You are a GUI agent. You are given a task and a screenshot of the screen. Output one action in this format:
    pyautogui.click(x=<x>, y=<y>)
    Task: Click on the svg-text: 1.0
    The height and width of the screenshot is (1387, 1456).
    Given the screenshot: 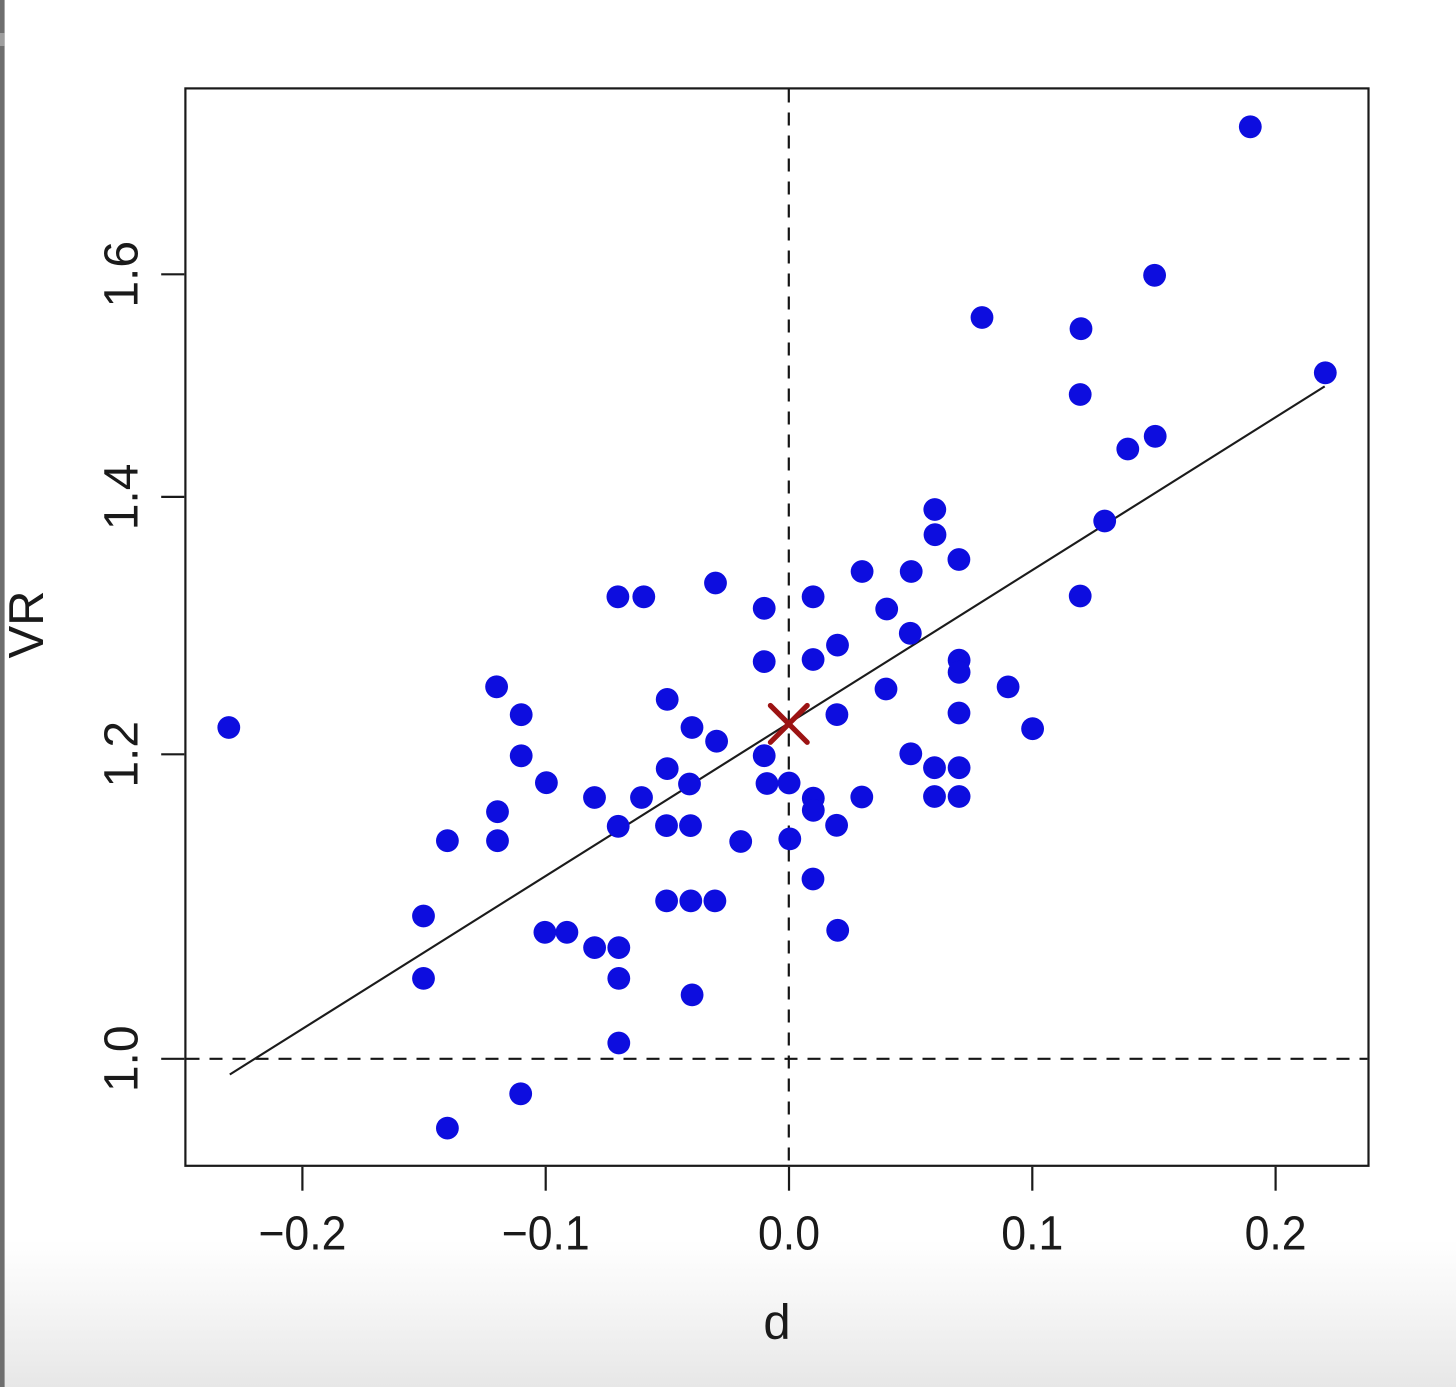 What is the action you would take?
    pyautogui.click(x=122, y=1058)
    